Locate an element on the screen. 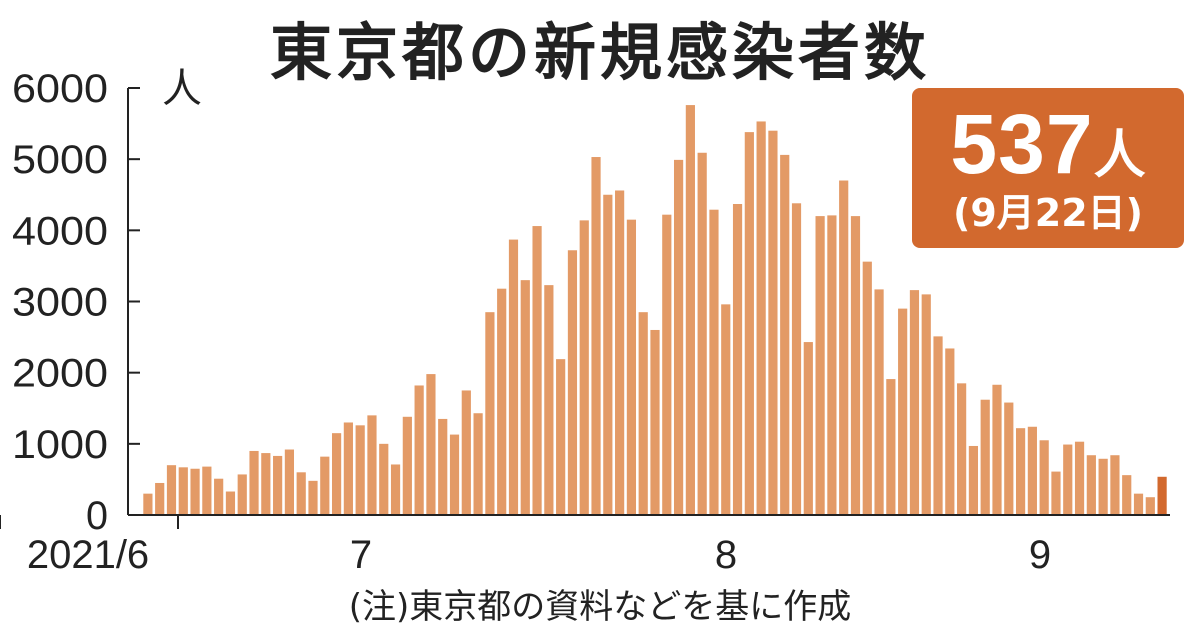  y-tick-label: 2000 is located at coordinates (60, 374).